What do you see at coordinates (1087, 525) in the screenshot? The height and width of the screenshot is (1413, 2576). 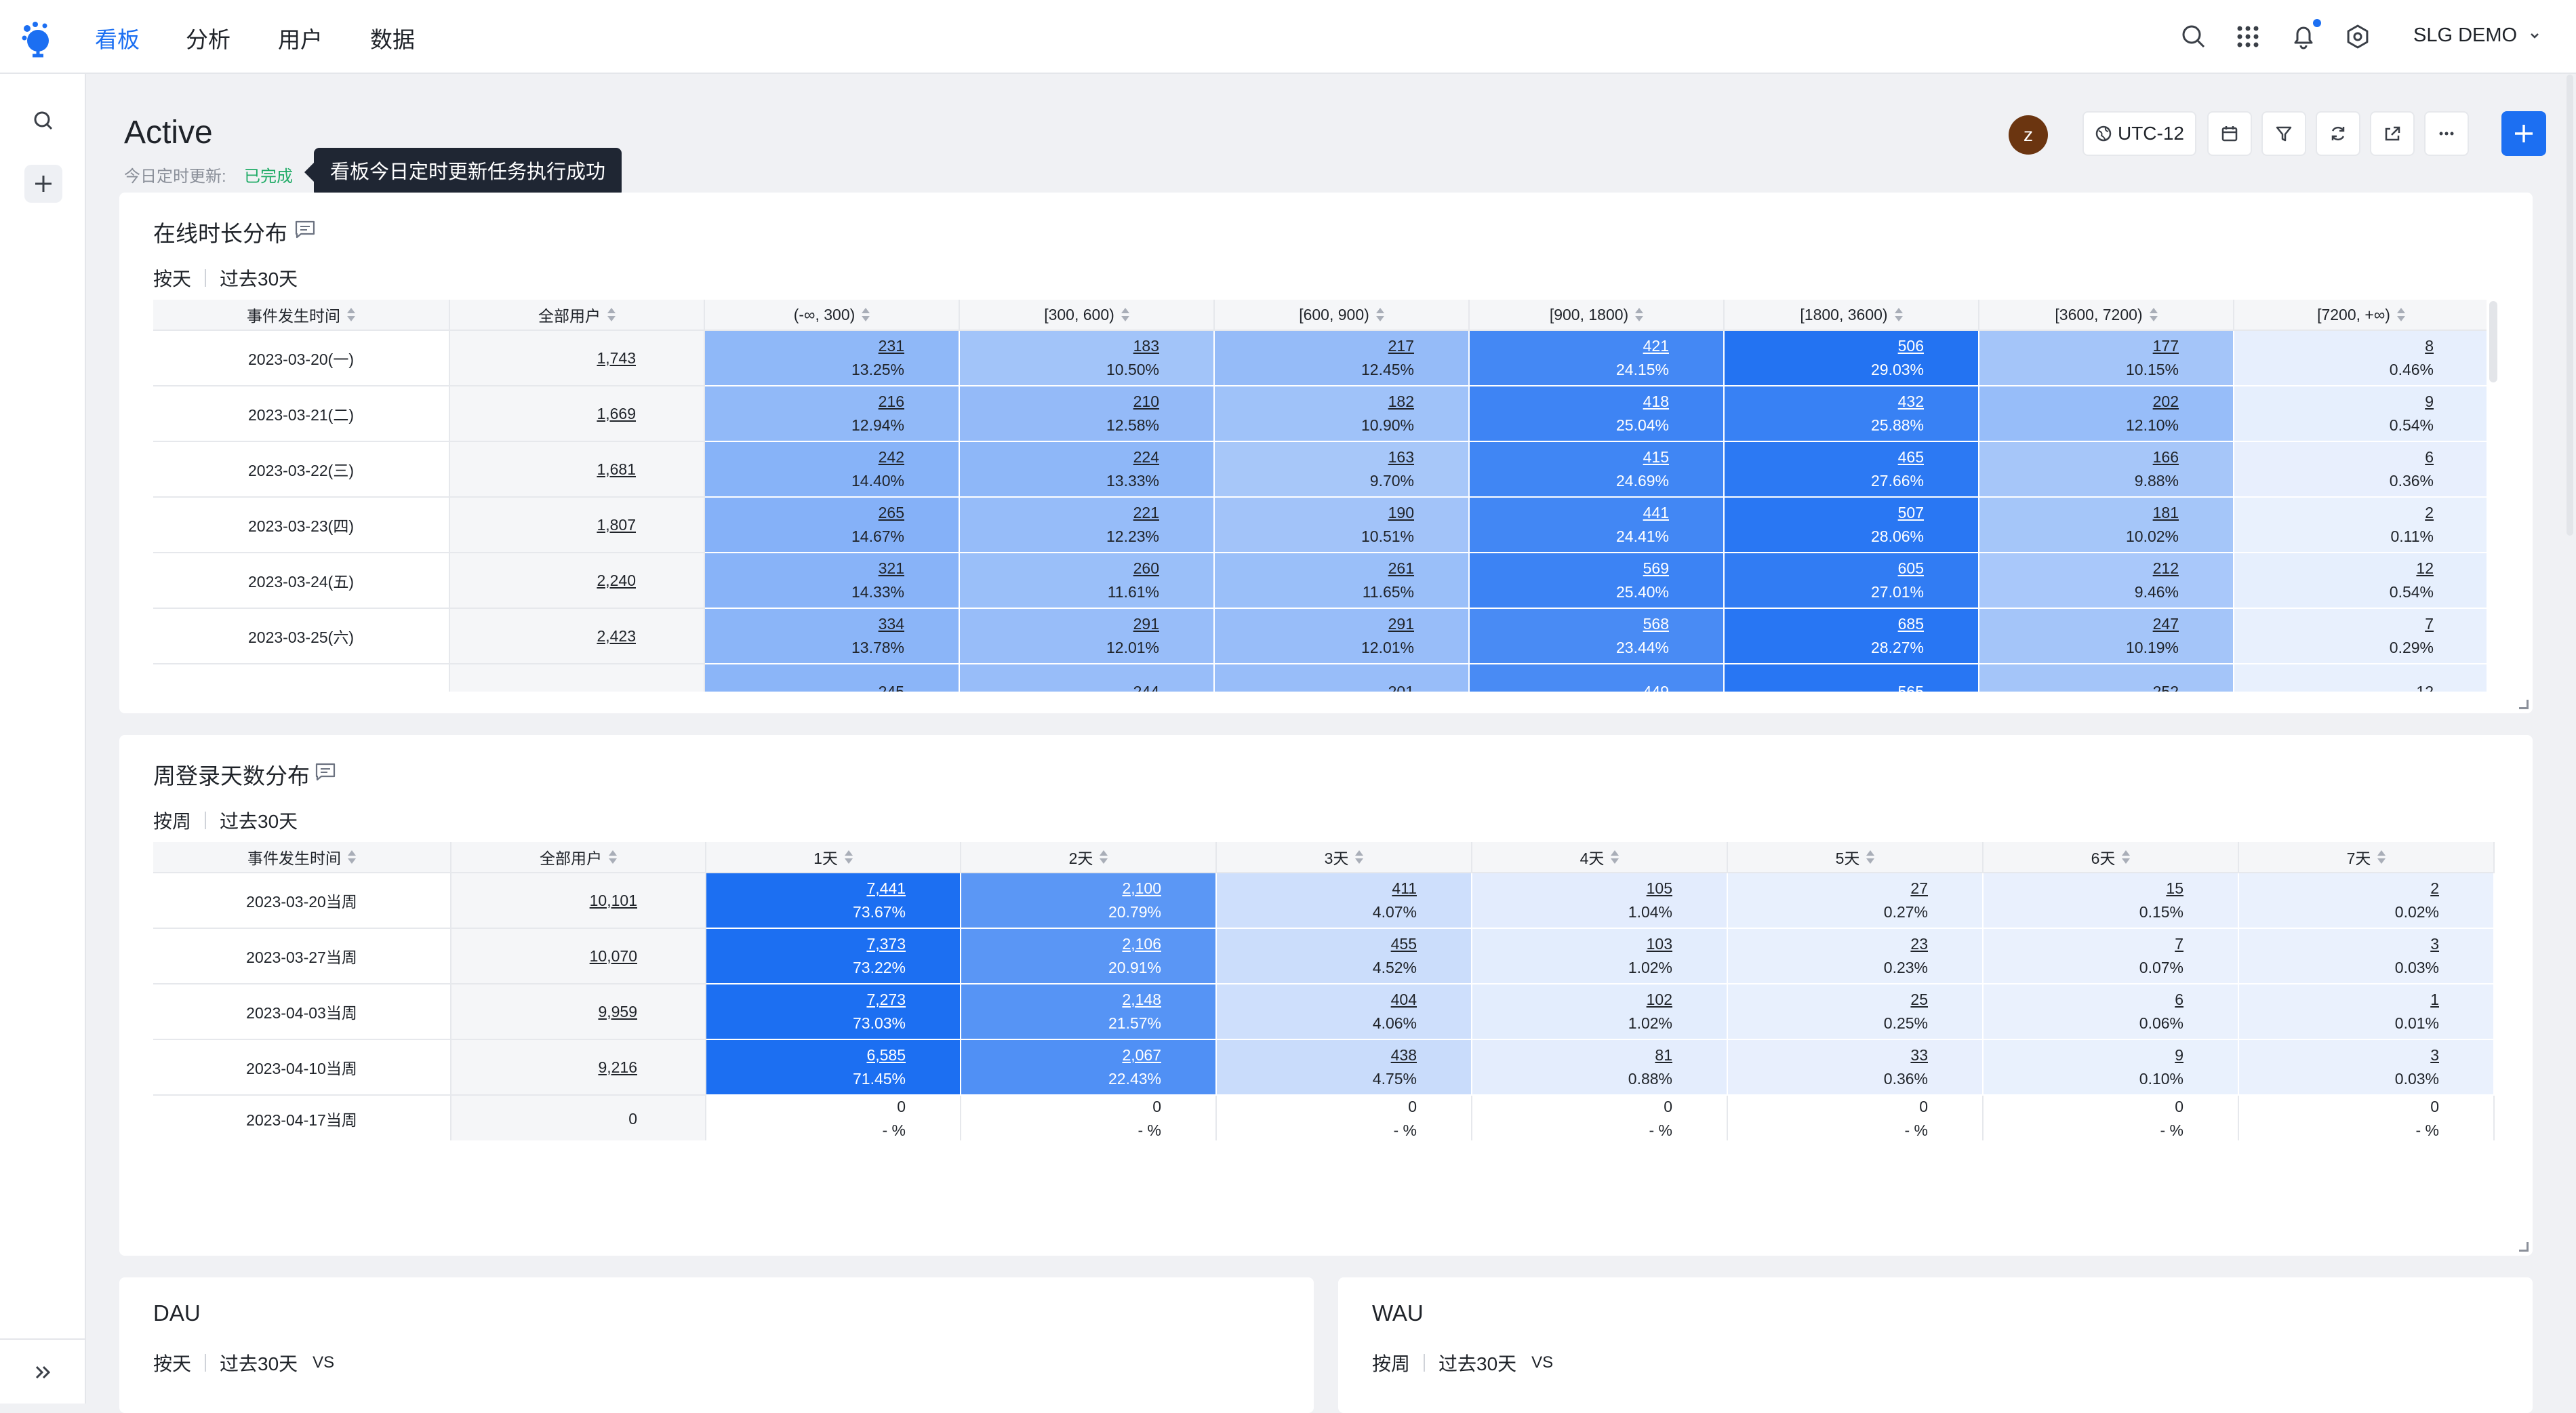 I see `table-cell: 221 12.23%` at bounding box center [1087, 525].